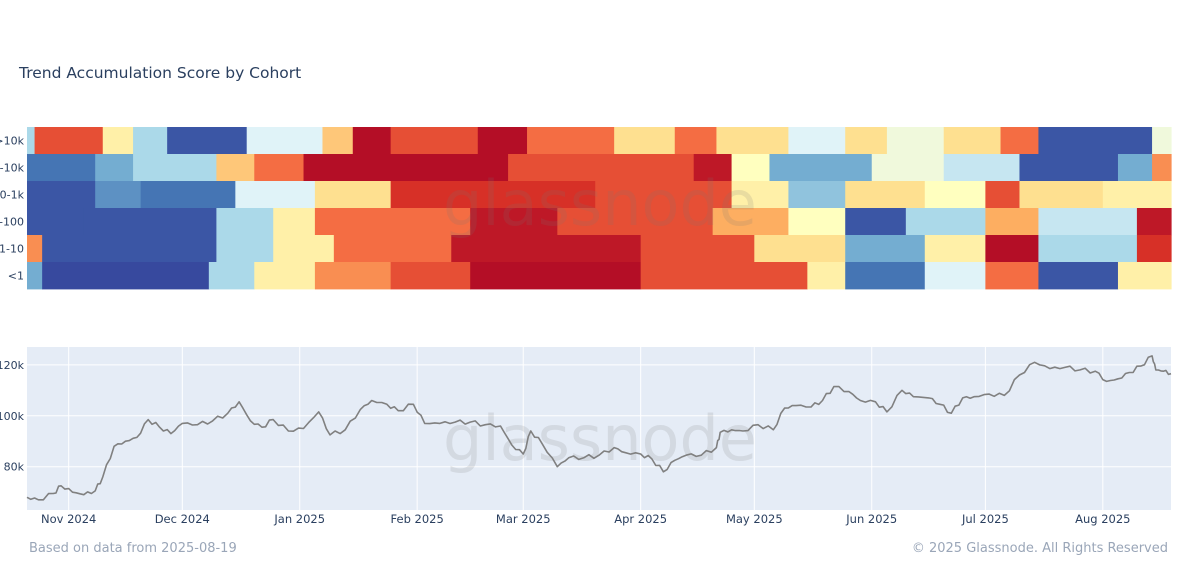  I want to click on y-tick-label: 100k, so click(12, 416).